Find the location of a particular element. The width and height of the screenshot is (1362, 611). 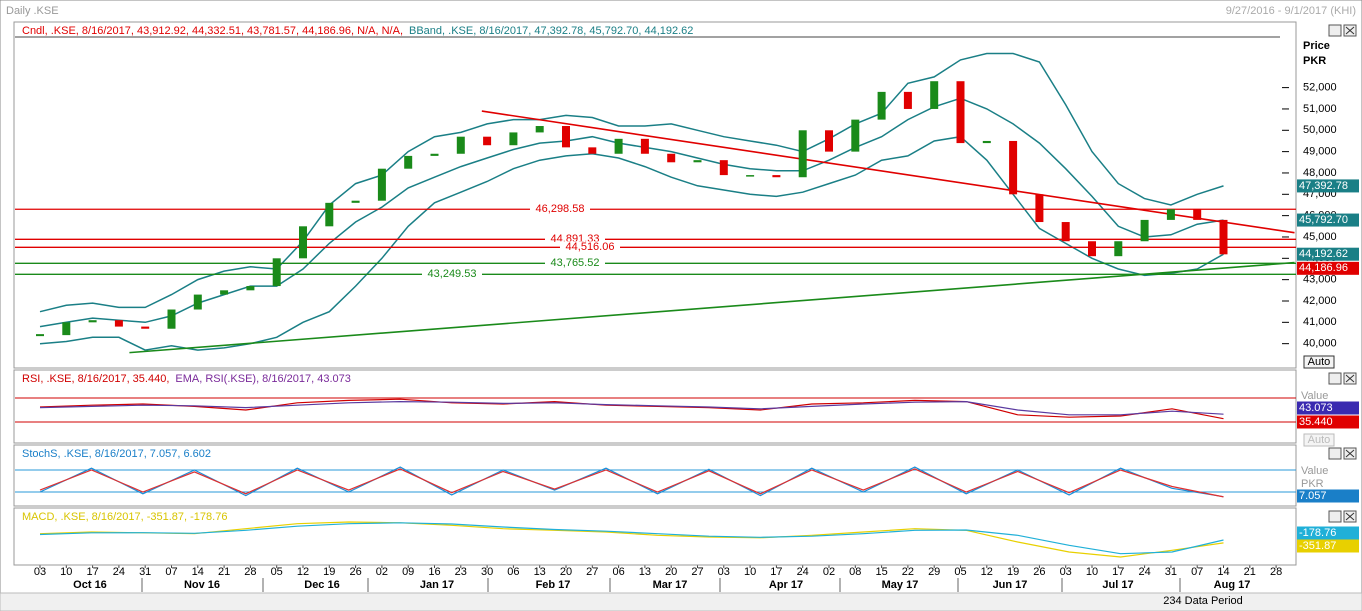

x-tick-label: 19 is located at coordinates (329, 572).